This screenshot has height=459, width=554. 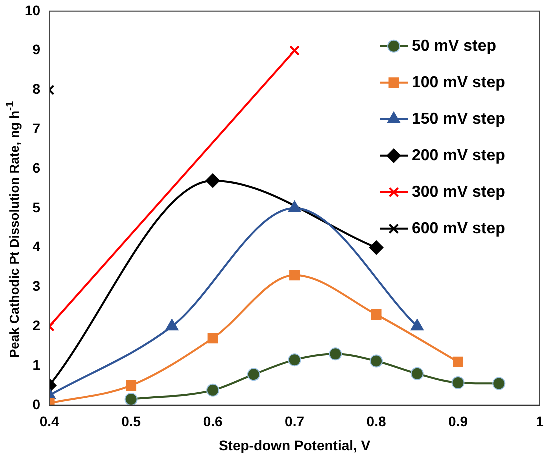 I want to click on legend-label: 300 mV step, so click(x=459, y=192).